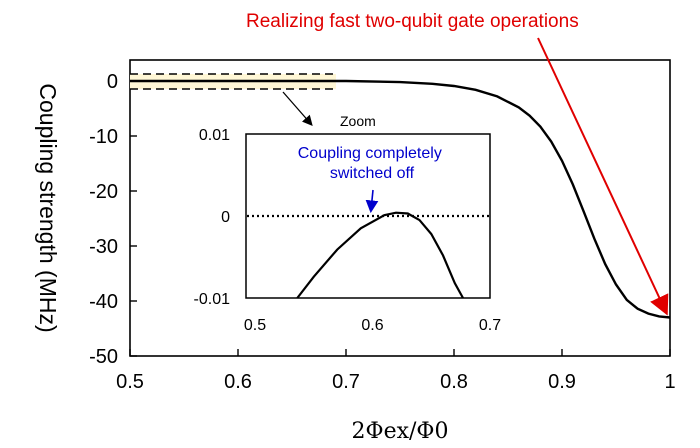  What do you see at coordinates (400, 431) in the screenshot?
I see `x-axis-title: 2Φex/Φ0` at bounding box center [400, 431].